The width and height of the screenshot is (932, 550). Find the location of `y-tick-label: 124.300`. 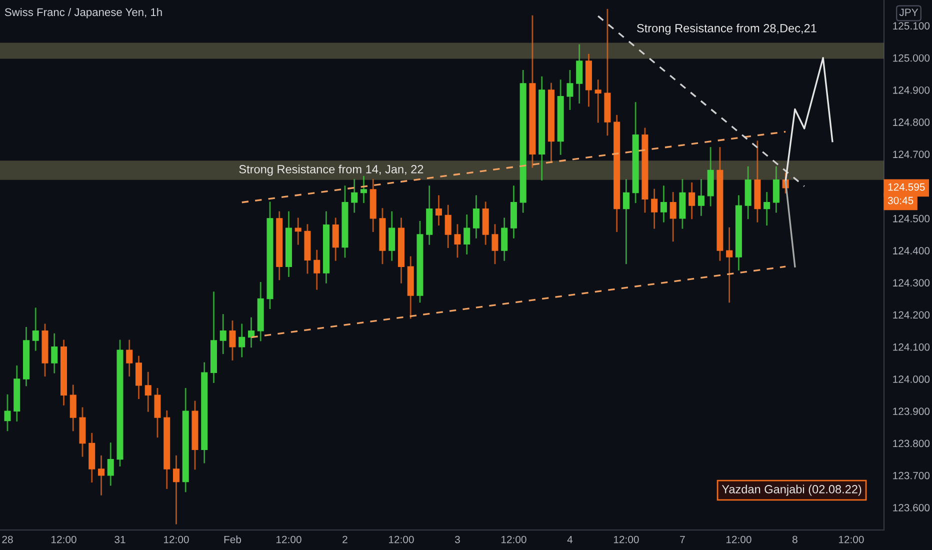

y-tick-label: 124.300 is located at coordinates (911, 283).